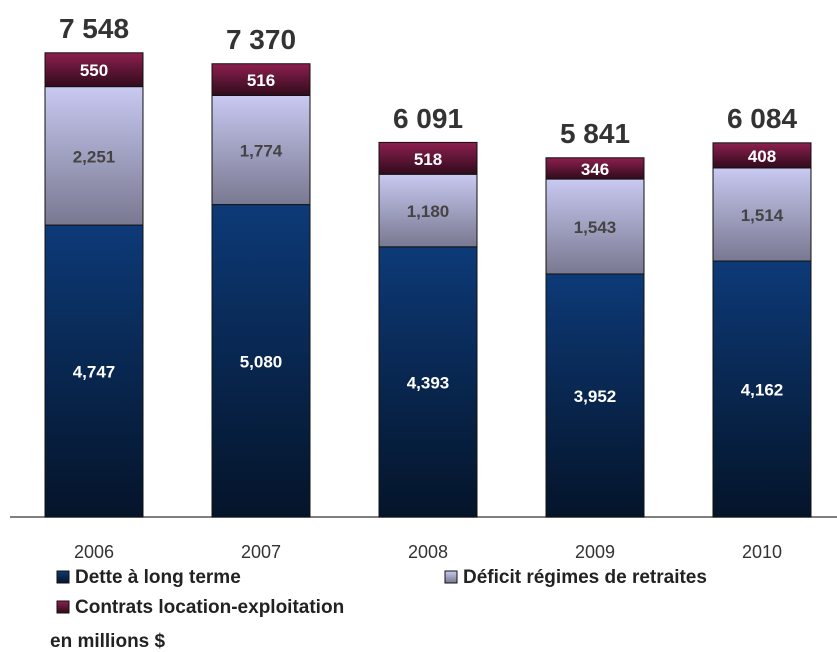 Image resolution: width=837 pixels, height=652 pixels. What do you see at coordinates (428, 118) in the screenshot?
I see `total-label: 6 091` at bounding box center [428, 118].